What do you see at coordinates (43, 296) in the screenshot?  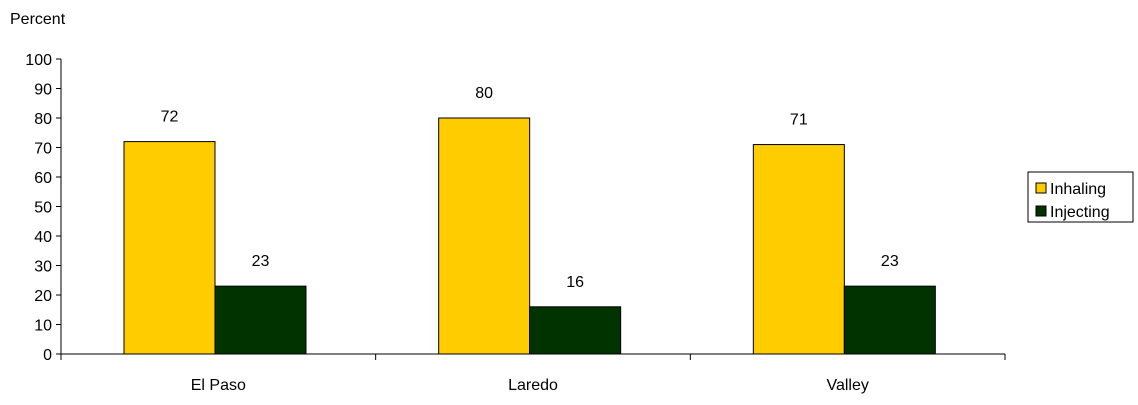 I see `y-tick-label: 20` at bounding box center [43, 296].